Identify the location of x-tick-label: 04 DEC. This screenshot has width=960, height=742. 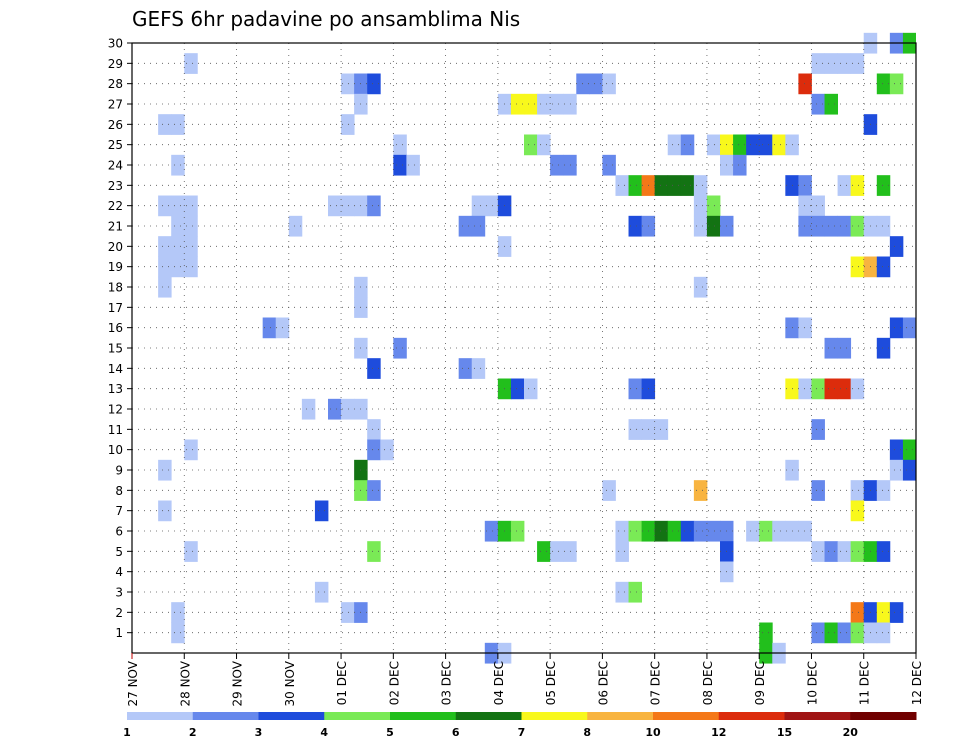
(499, 683).